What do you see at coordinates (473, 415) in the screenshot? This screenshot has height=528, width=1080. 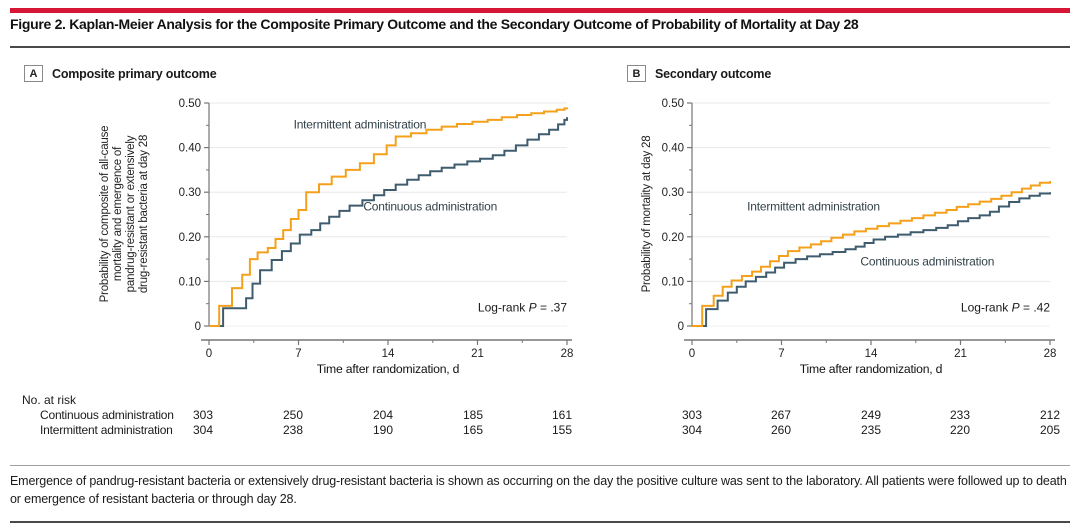 I see `risk-count: 185` at bounding box center [473, 415].